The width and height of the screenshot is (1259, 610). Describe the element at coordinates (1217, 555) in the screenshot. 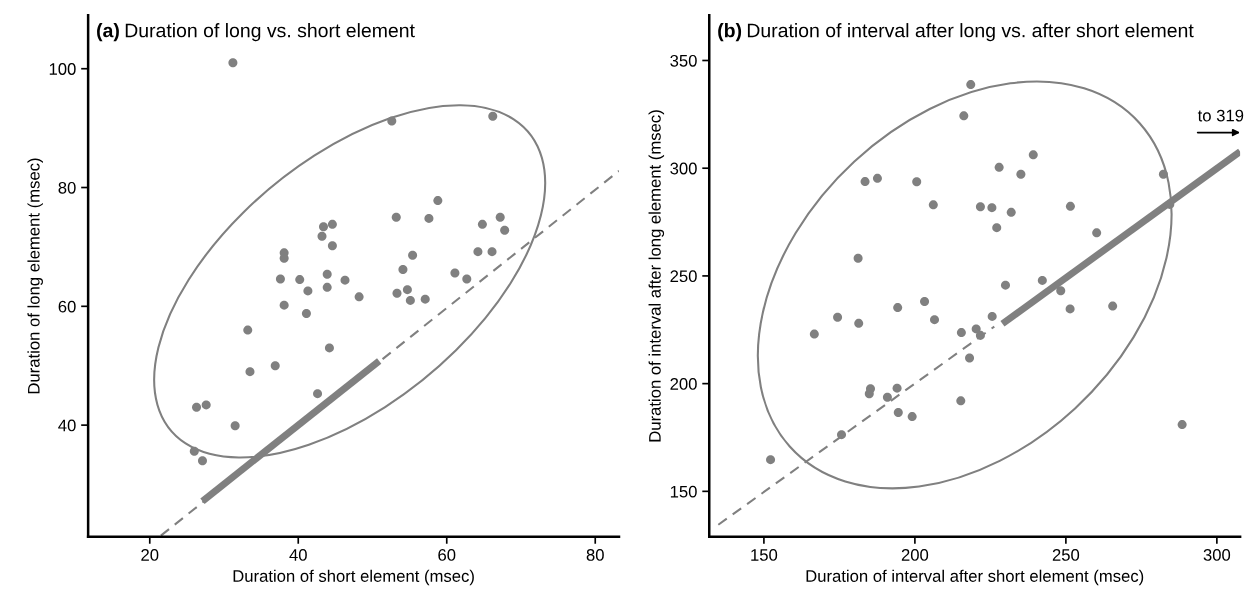

I see `x-tick-label: 300` at that location.